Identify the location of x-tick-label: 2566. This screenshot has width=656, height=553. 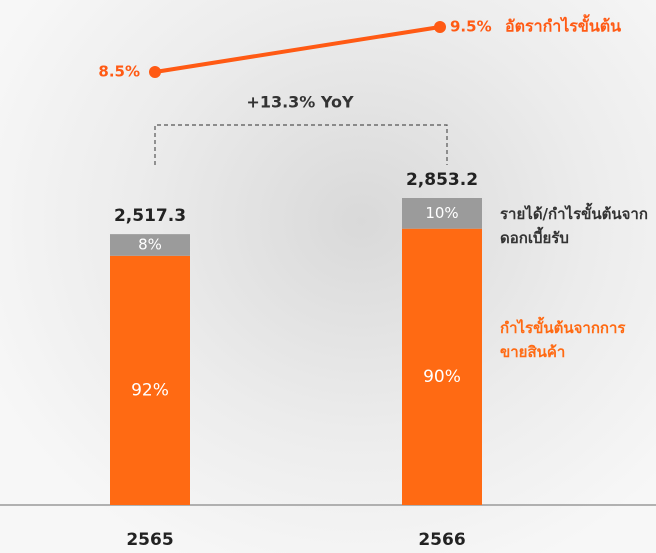
(441, 540).